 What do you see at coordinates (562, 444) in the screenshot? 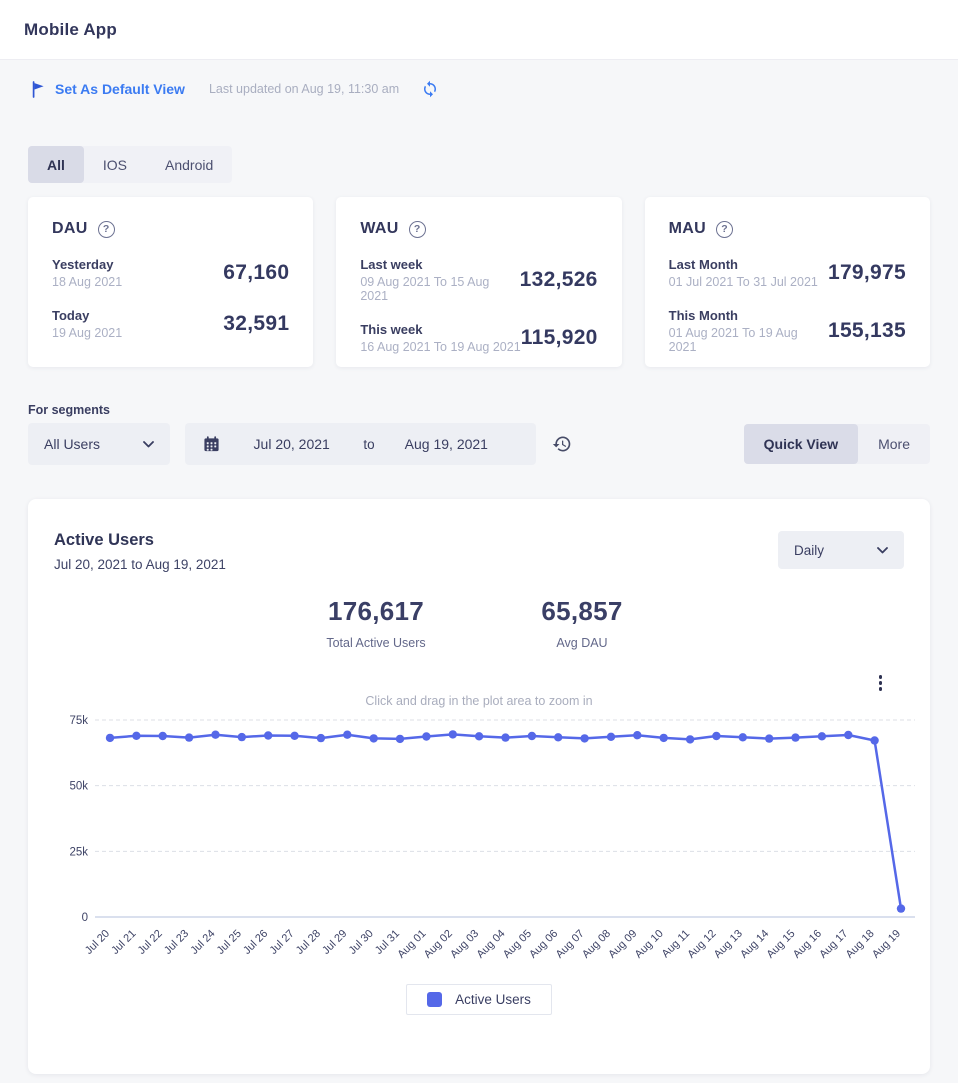
I see `history-refresh-button` at bounding box center [562, 444].